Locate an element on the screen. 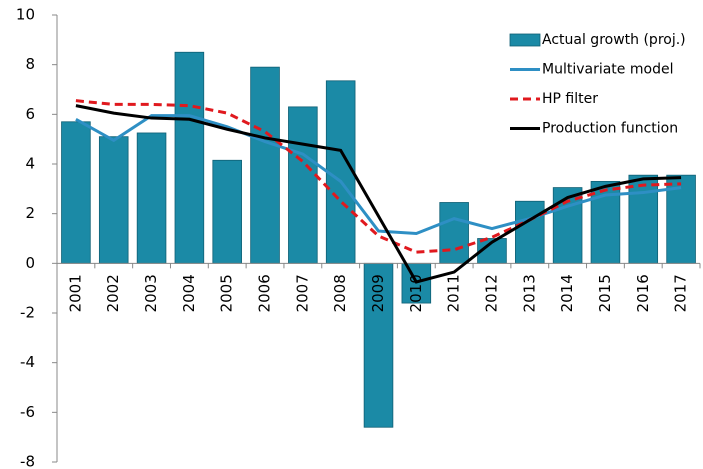  x-tick-label: 2001 is located at coordinates (75, 293).